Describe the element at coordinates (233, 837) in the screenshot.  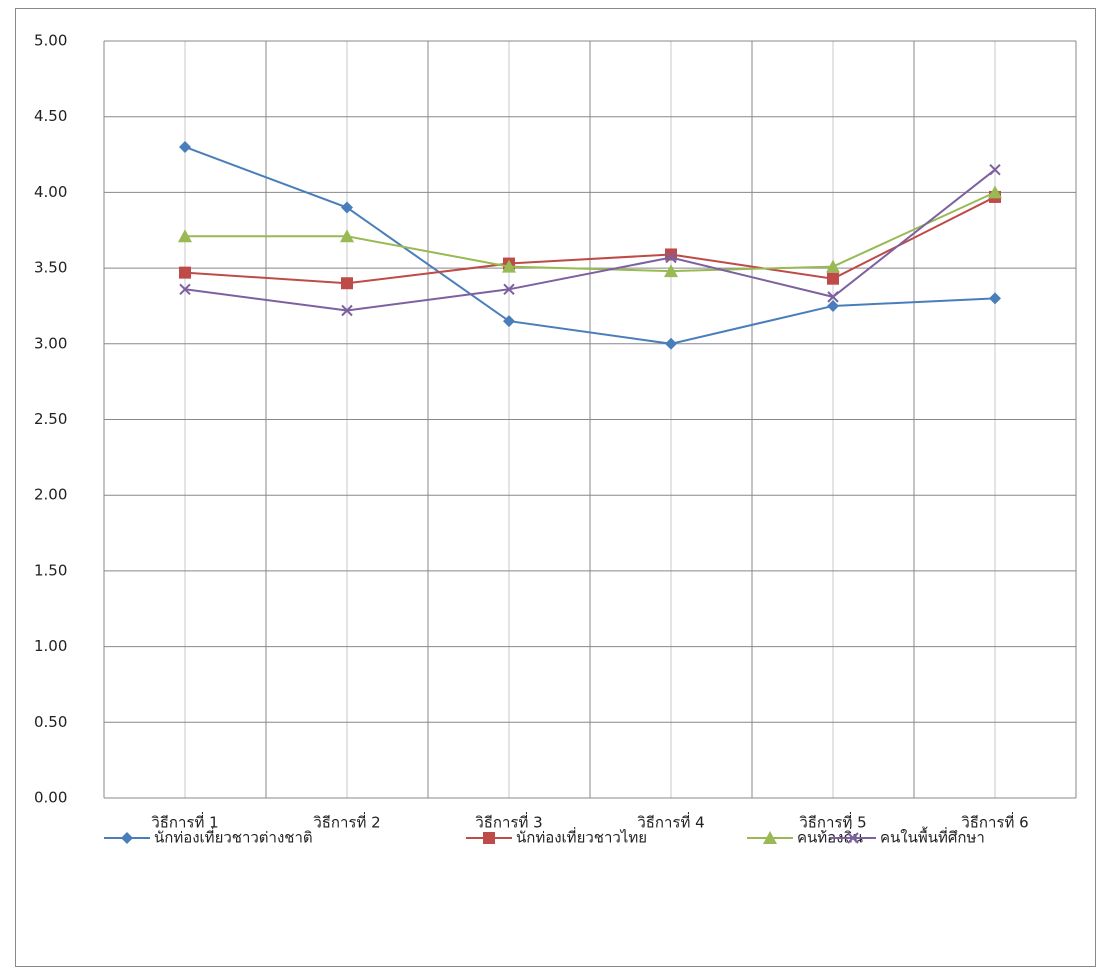
I see `legend-label: นักท่องเที่ยวชาวต่างชาติ` at that location.